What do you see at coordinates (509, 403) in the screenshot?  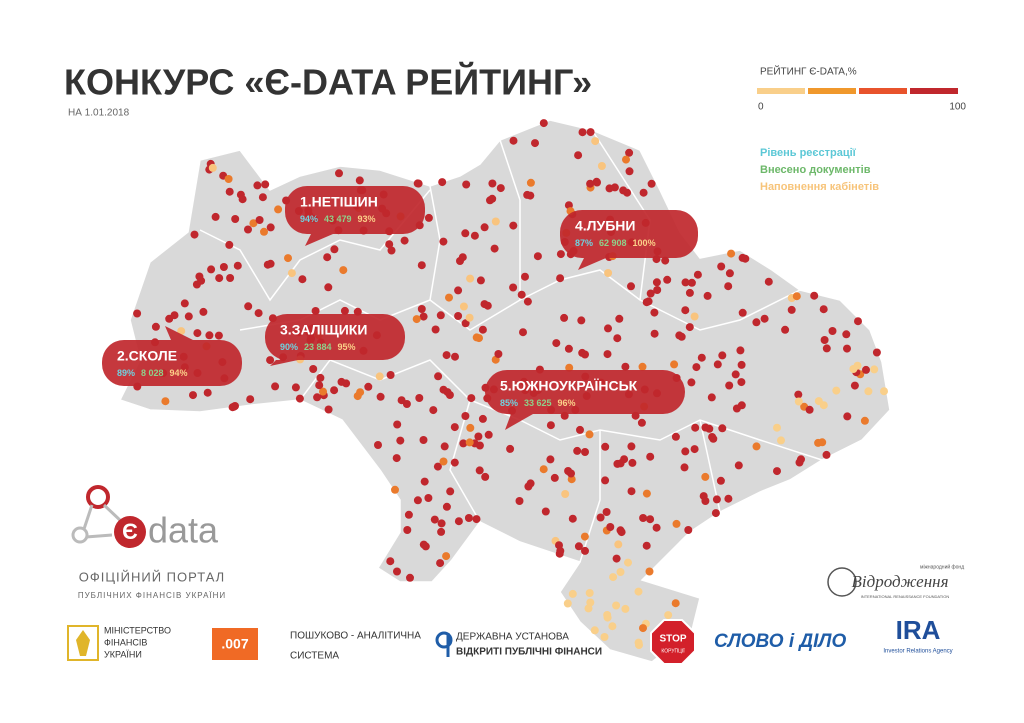 I see `callout-value: 85%` at bounding box center [509, 403].